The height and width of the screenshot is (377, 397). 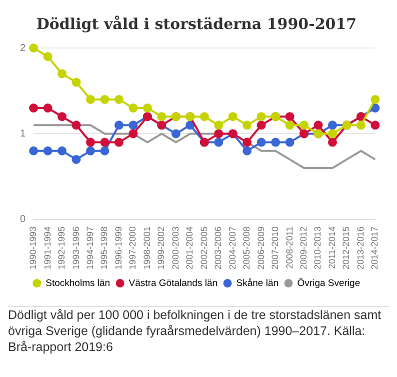 I want to click on x-tick-label: 1991-1994, so click(x=47, y=248).